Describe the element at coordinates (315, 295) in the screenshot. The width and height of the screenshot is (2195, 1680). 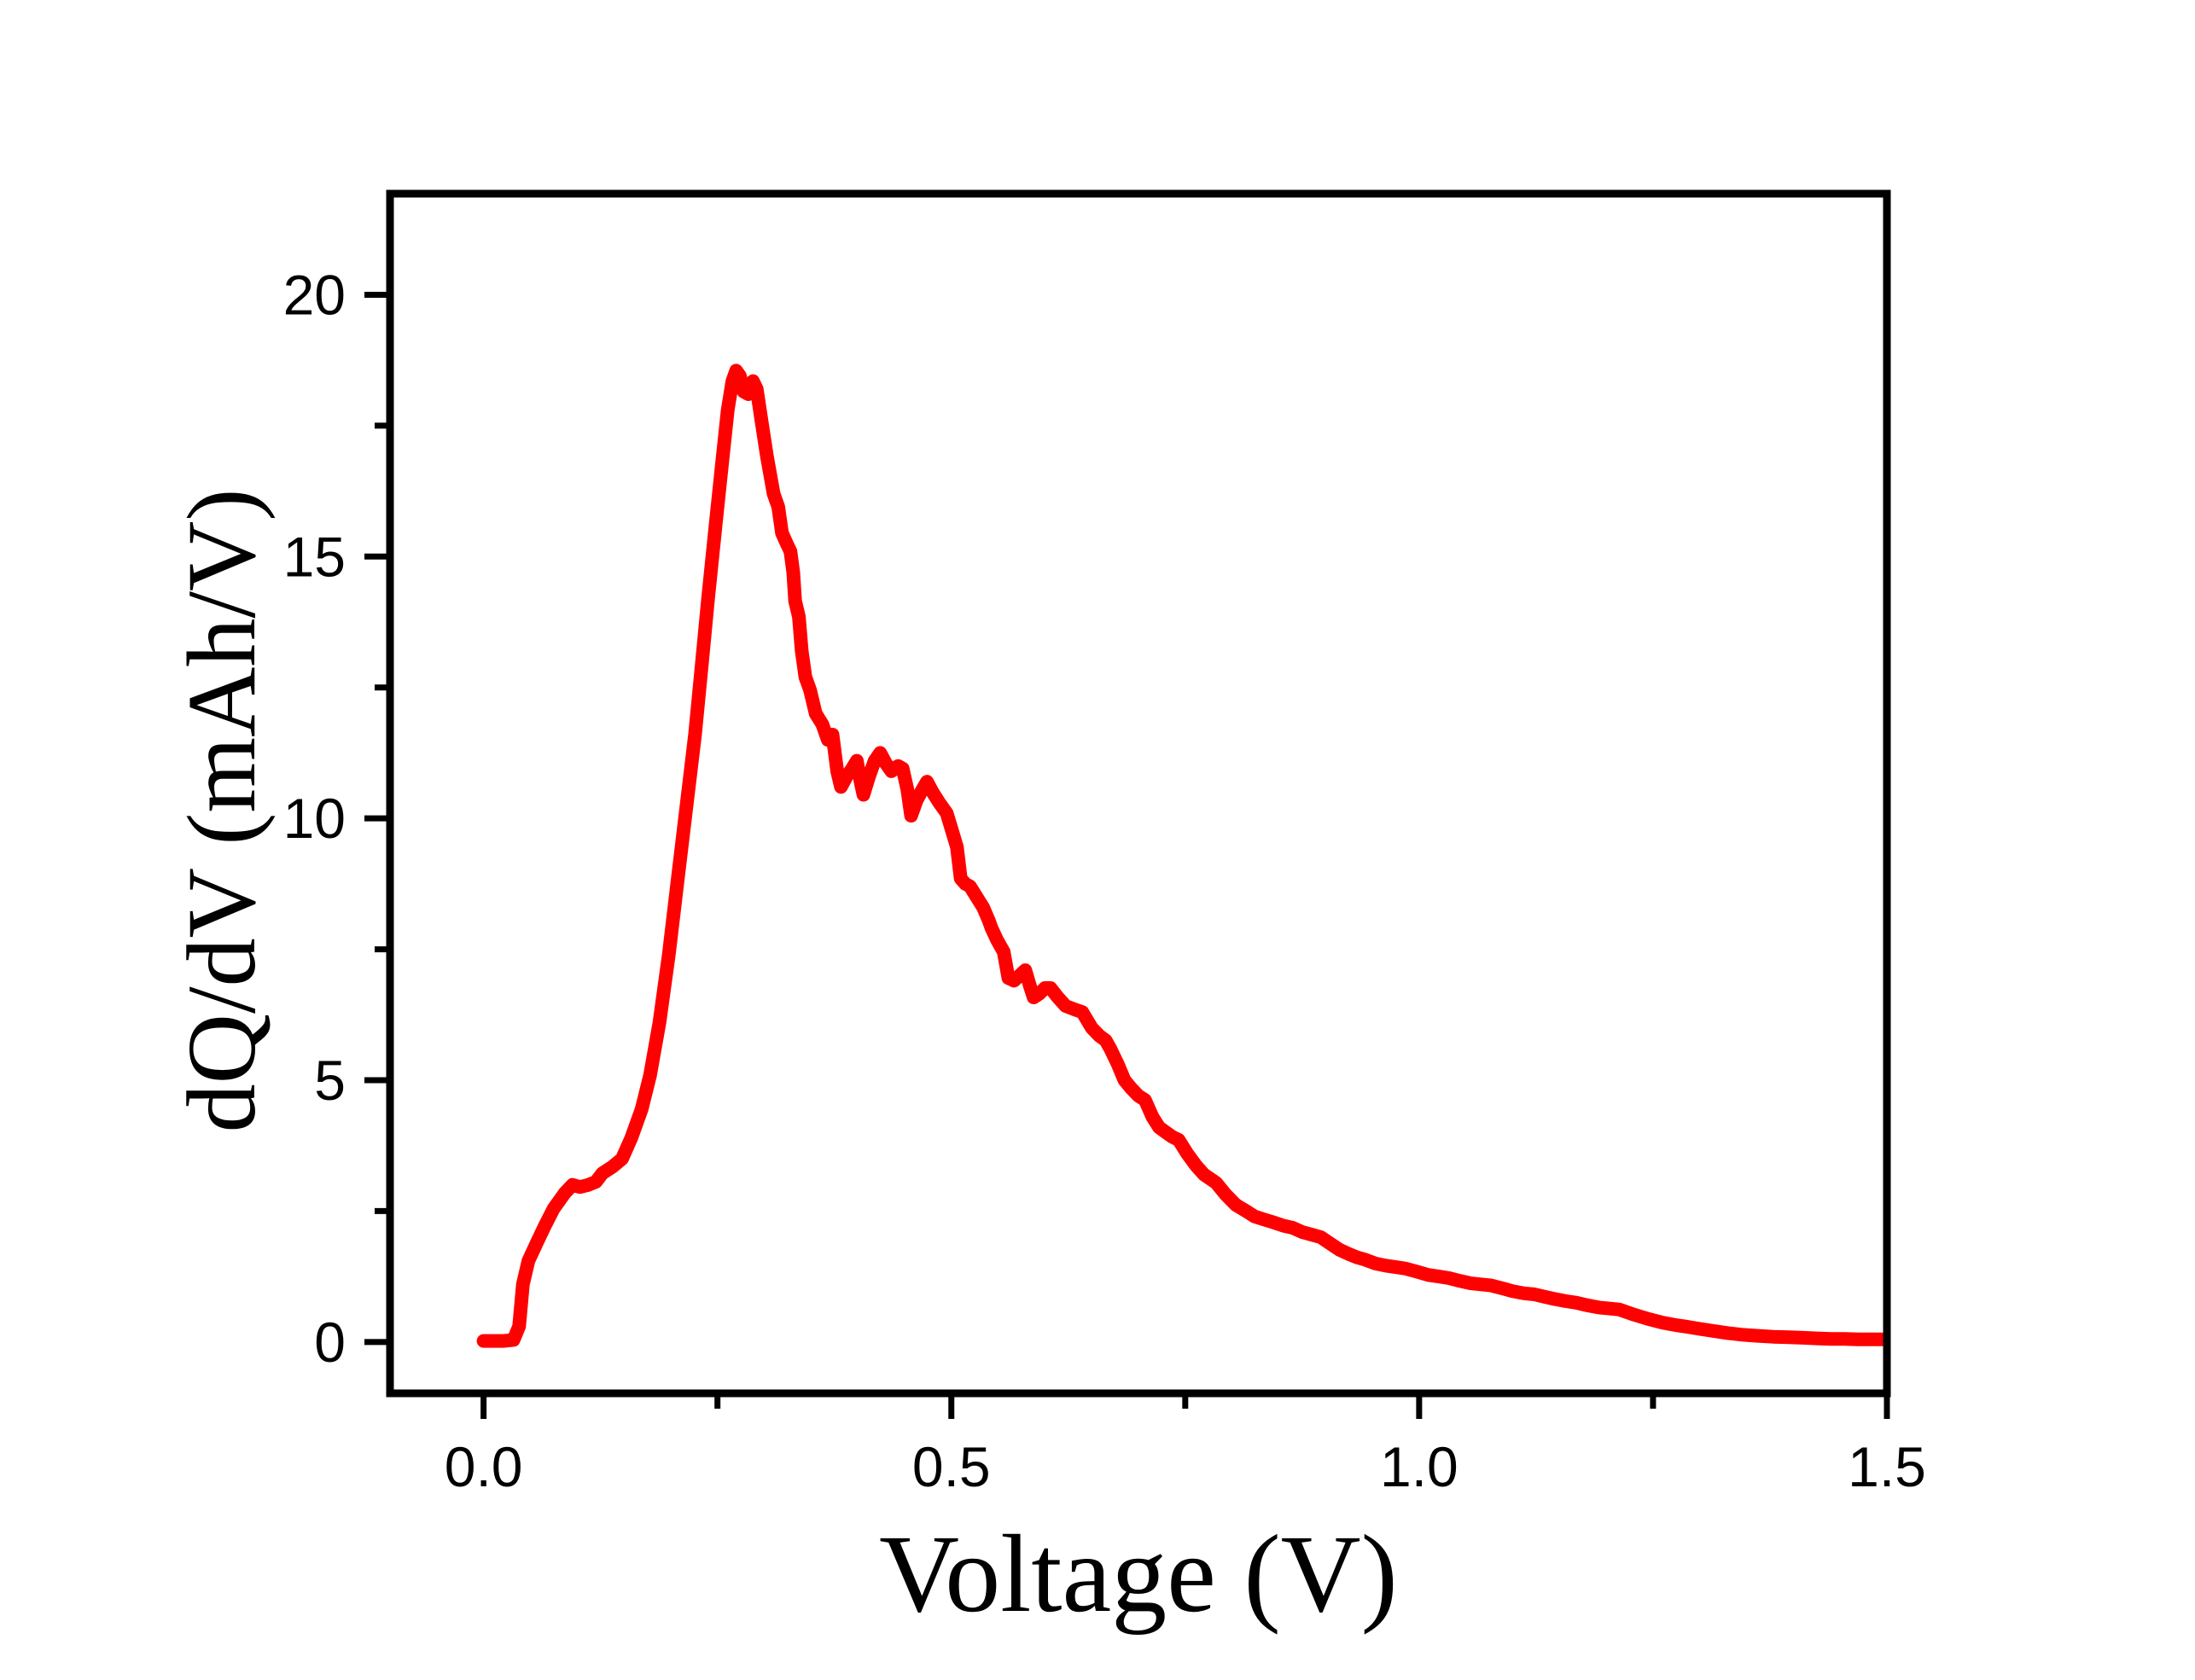
I see `y-tick-label: 20` at that location.